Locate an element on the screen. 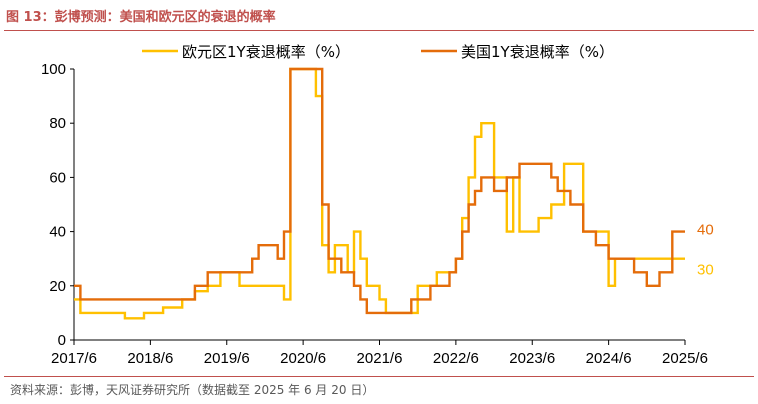  footer-rule is located at coordinates (379, 376).